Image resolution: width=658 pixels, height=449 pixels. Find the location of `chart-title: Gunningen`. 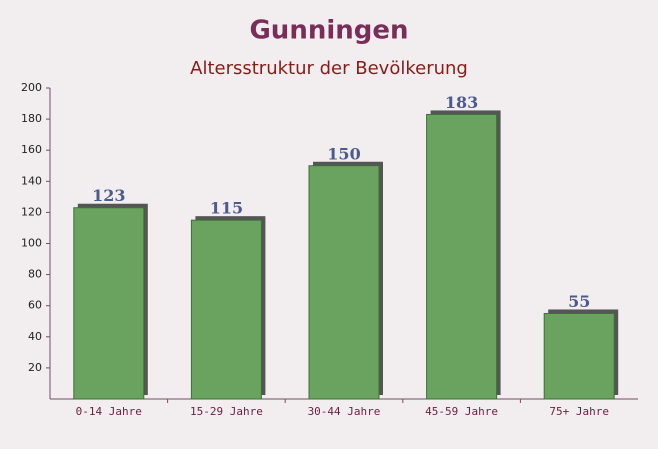

chart-title: Gunningen is located at coordinates (328, 31).